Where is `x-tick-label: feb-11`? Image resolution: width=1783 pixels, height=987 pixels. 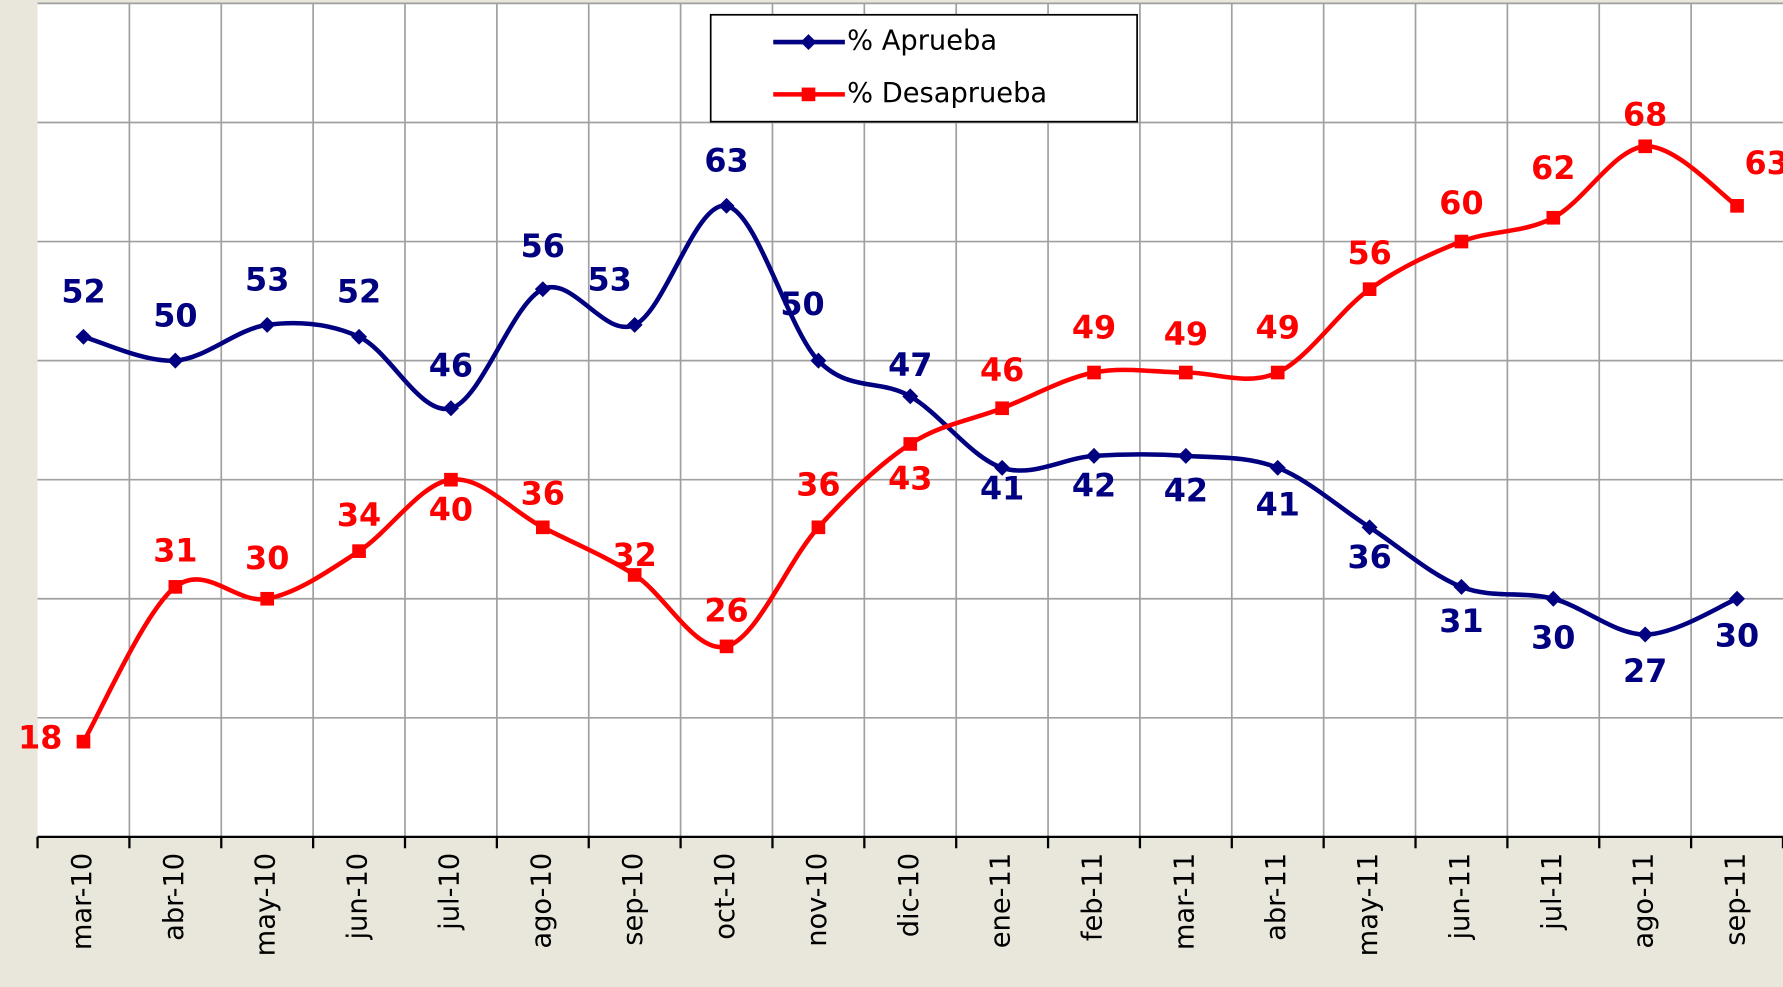
x-tick-label: feb-11 is located at coordinates (1092, 897).